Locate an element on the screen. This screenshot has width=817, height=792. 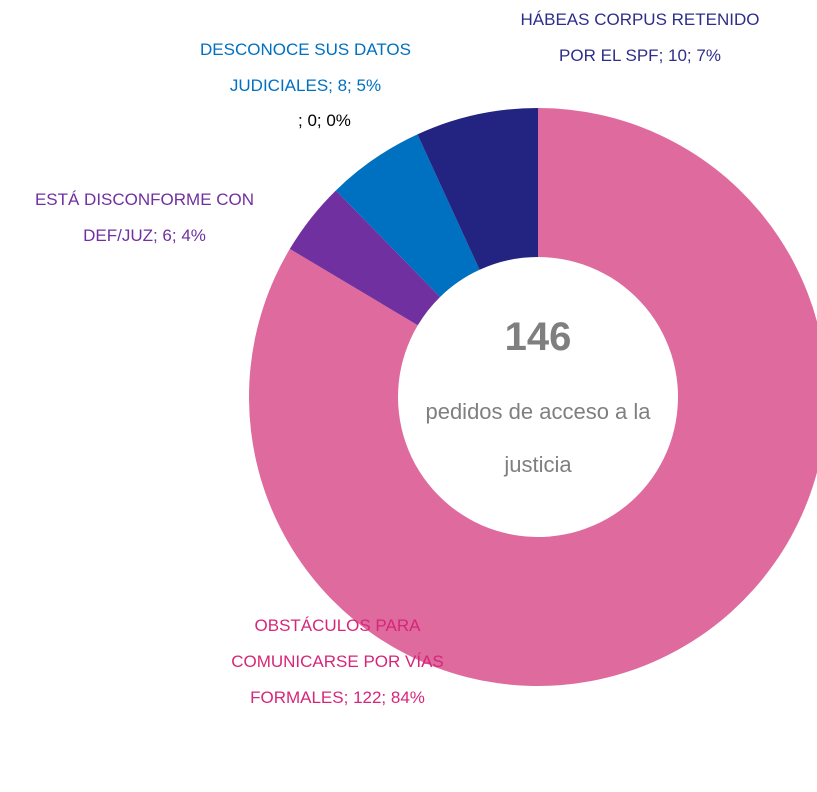
value-label: ; 6; 4% is located at coordinates (179, 235).